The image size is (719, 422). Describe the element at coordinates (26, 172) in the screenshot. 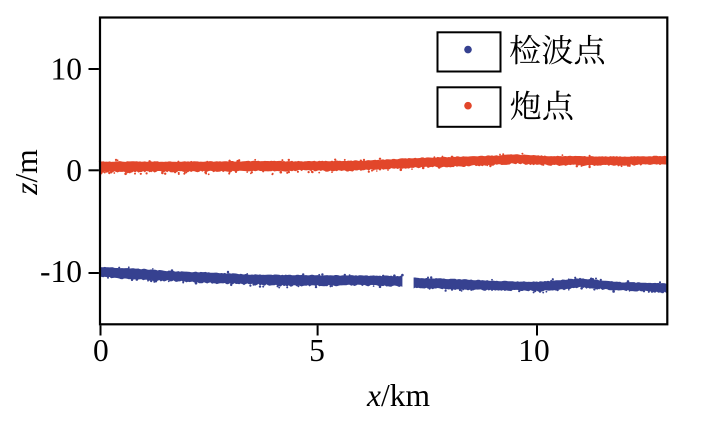

I see `svg-text: z/m` at that location.